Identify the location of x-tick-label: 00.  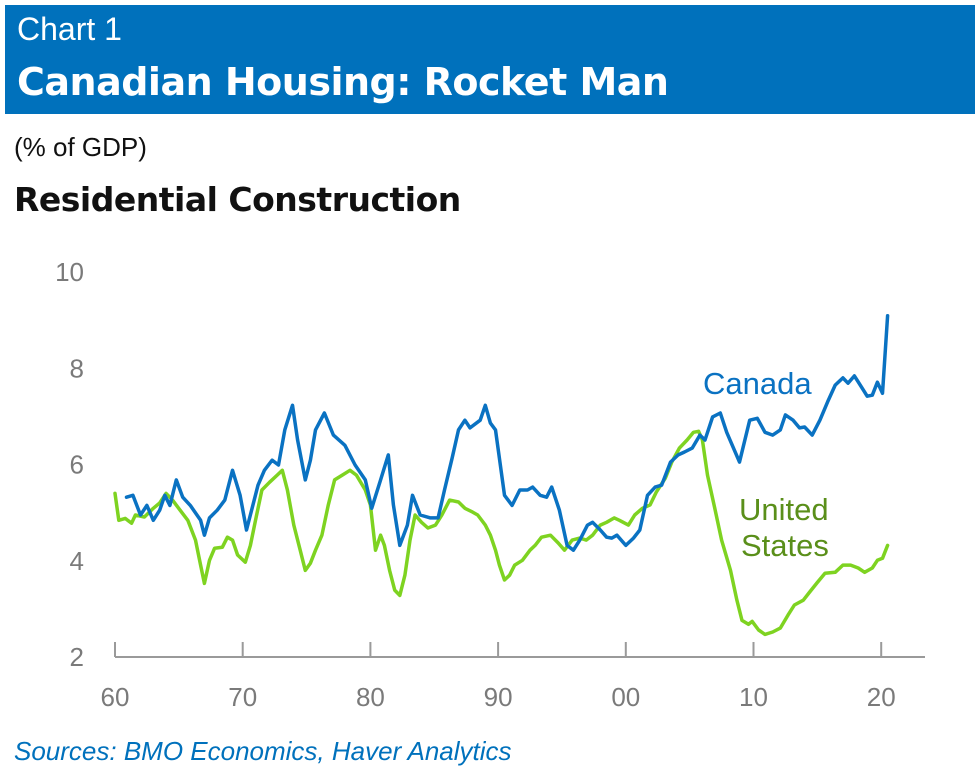
(625, 697).